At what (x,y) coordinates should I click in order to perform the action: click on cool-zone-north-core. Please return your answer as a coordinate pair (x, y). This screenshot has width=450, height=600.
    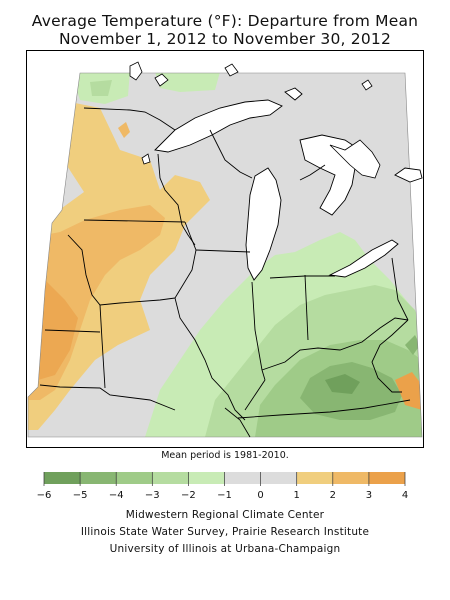
    Looking at the image, I should click on (101, 88).